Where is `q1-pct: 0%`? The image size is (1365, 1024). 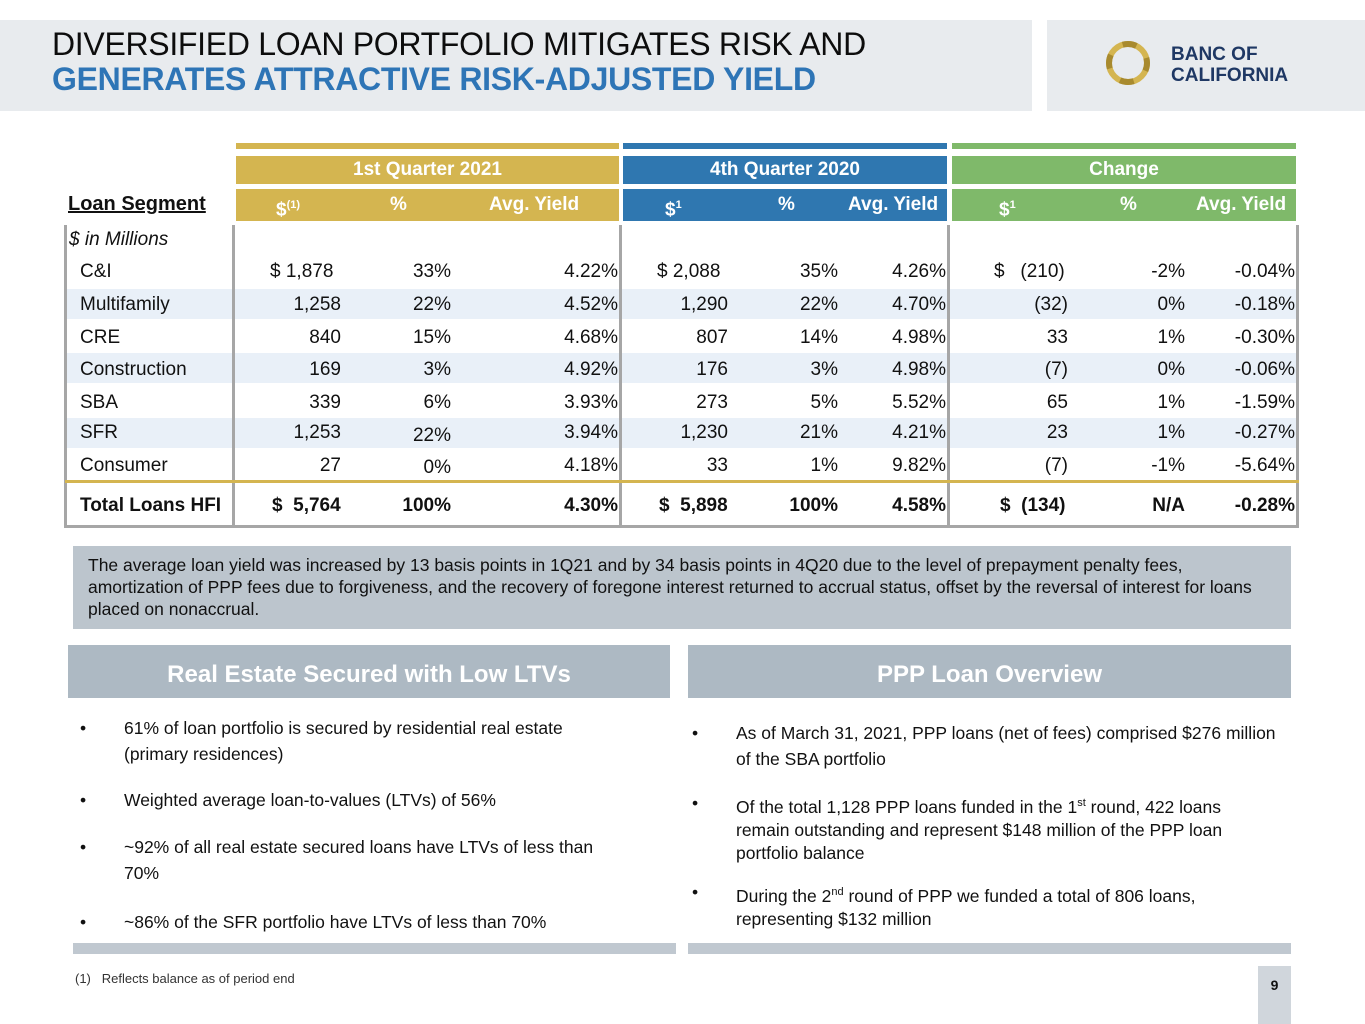 q1-pct: 0% is located at coordinates (437, 467).